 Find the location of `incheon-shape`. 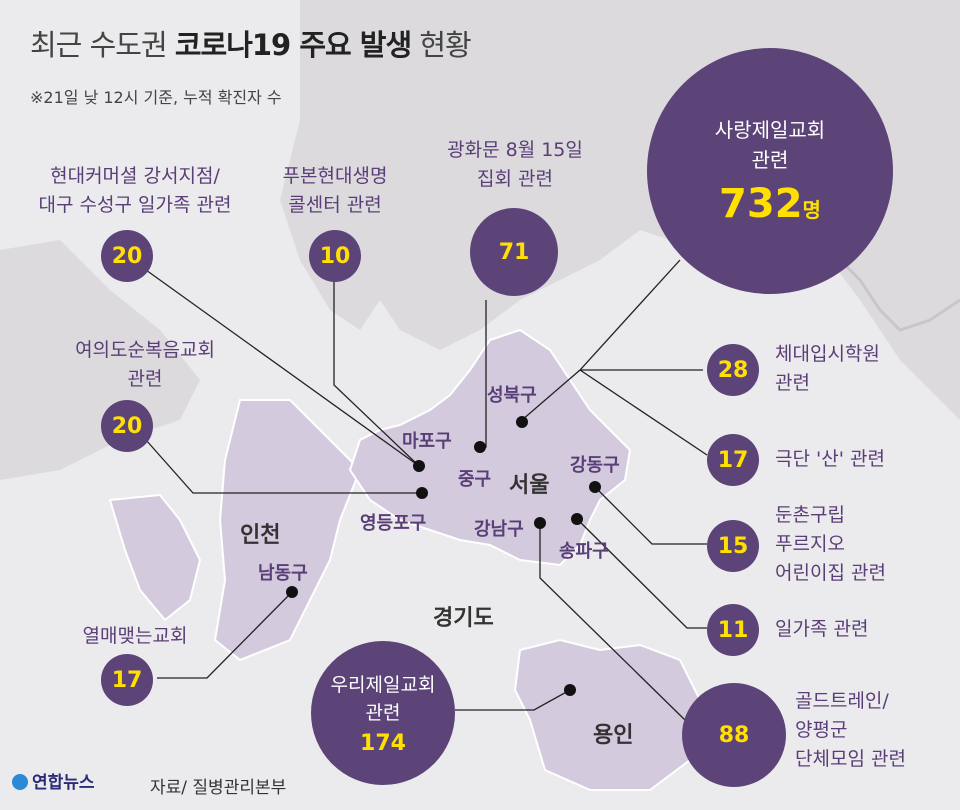

incheon-shape is located at coordinates (287, 530).